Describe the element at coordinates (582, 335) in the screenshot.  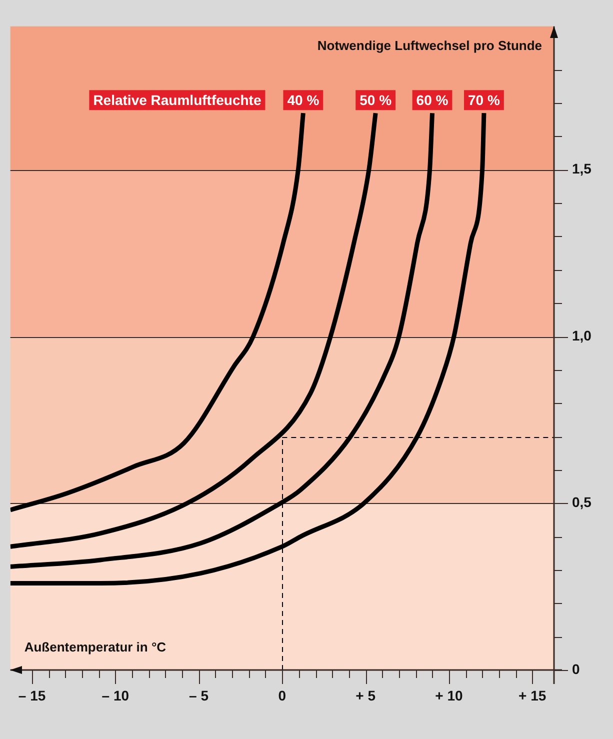
I see `y-tick-label: 1,0` at that location.